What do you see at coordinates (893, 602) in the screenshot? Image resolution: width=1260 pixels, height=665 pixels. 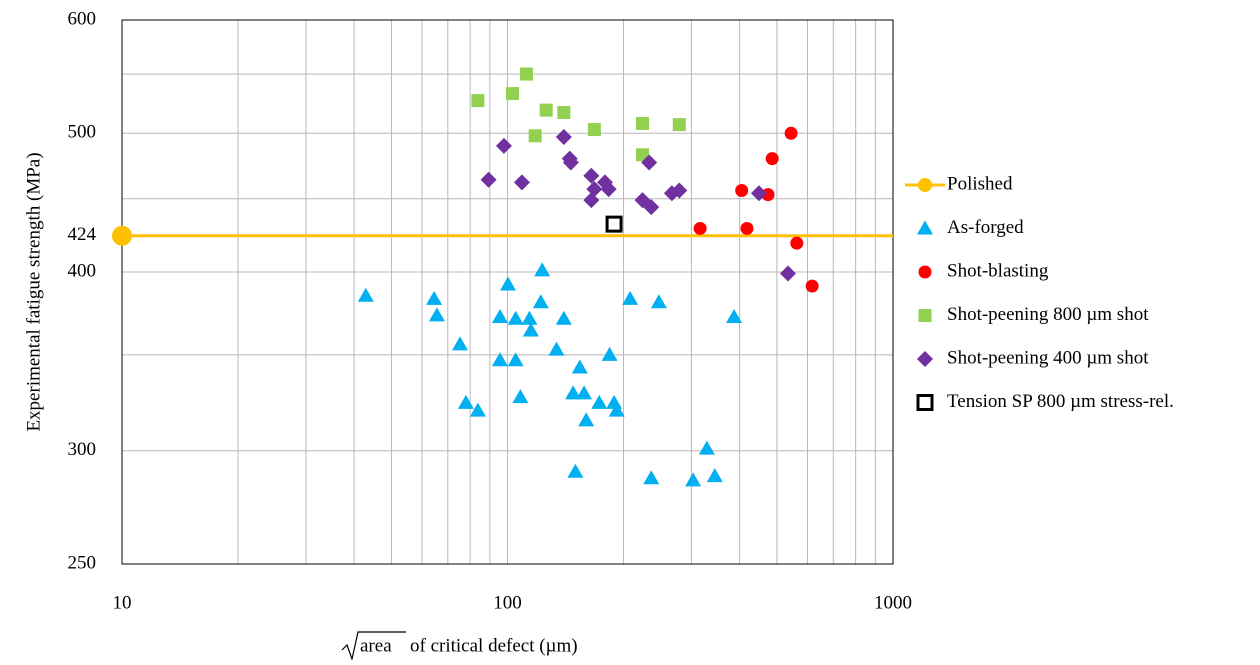 I see `x-tick-label: 1000` at bounding box center [893, 602].